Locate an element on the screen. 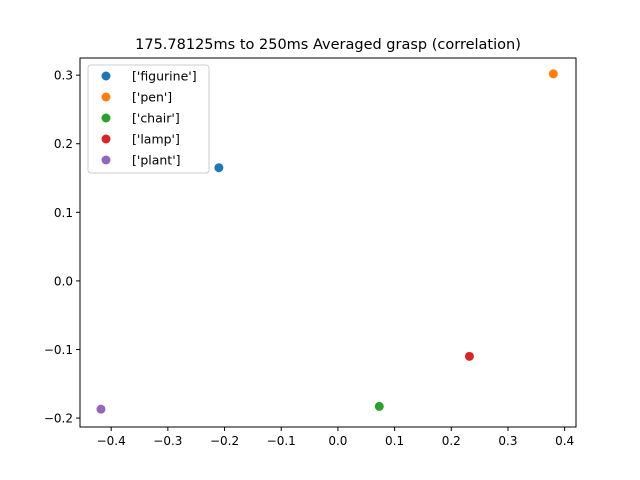 Image resolution: width=640 pixels, height=480 pixels. x-tick-label: −0.4 is located at coordinates (111, 441).